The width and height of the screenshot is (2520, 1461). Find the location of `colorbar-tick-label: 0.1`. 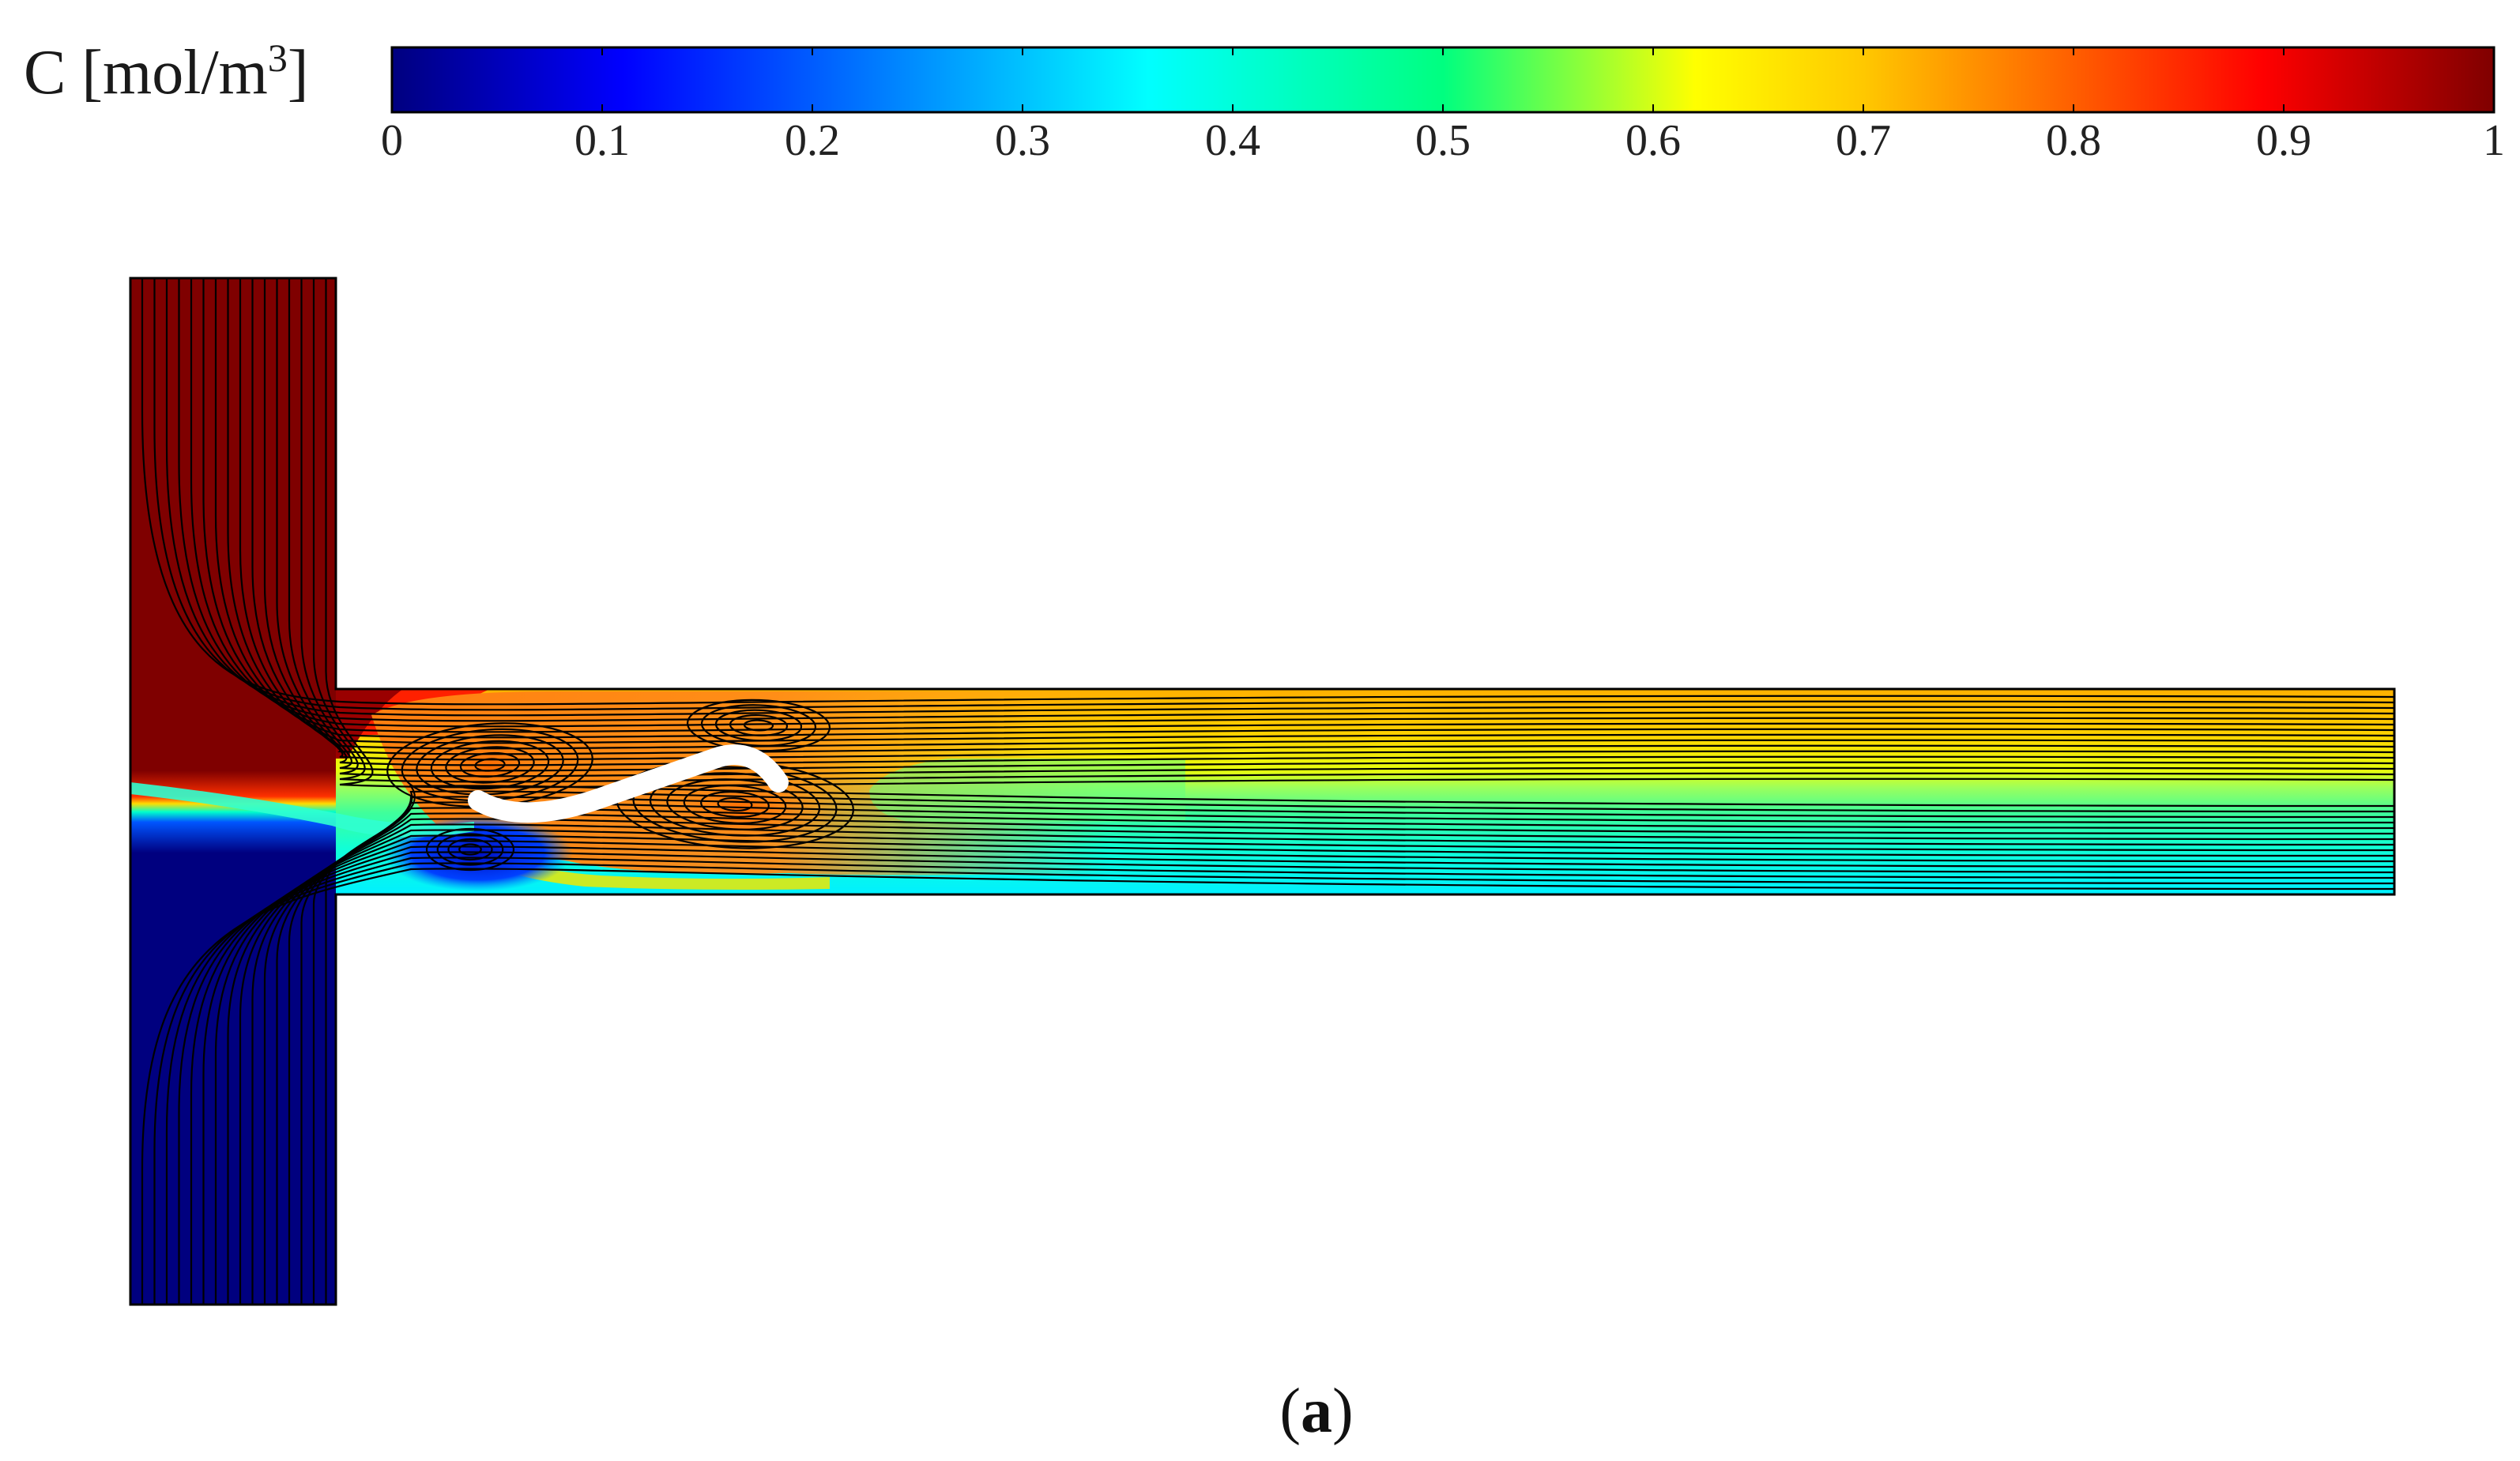

colorbar-tick-label: 0.1 is located at coordinates (602, 141).